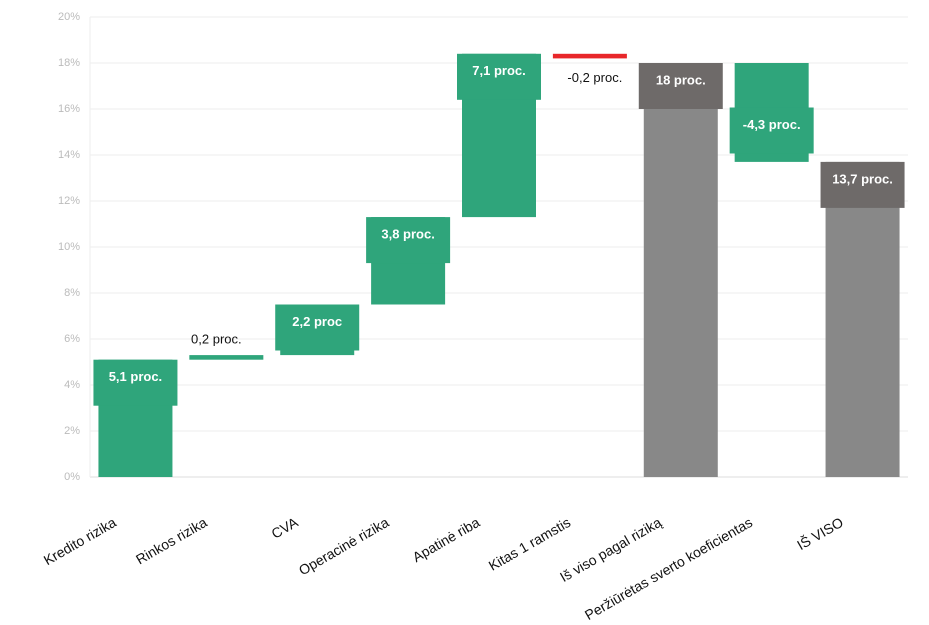 The width and height of the screenshot is (929, 625). Describe the element at coordinates (171, 541) in the screenshot. I see `x-tick-label: Rinkos rizika` at that location.